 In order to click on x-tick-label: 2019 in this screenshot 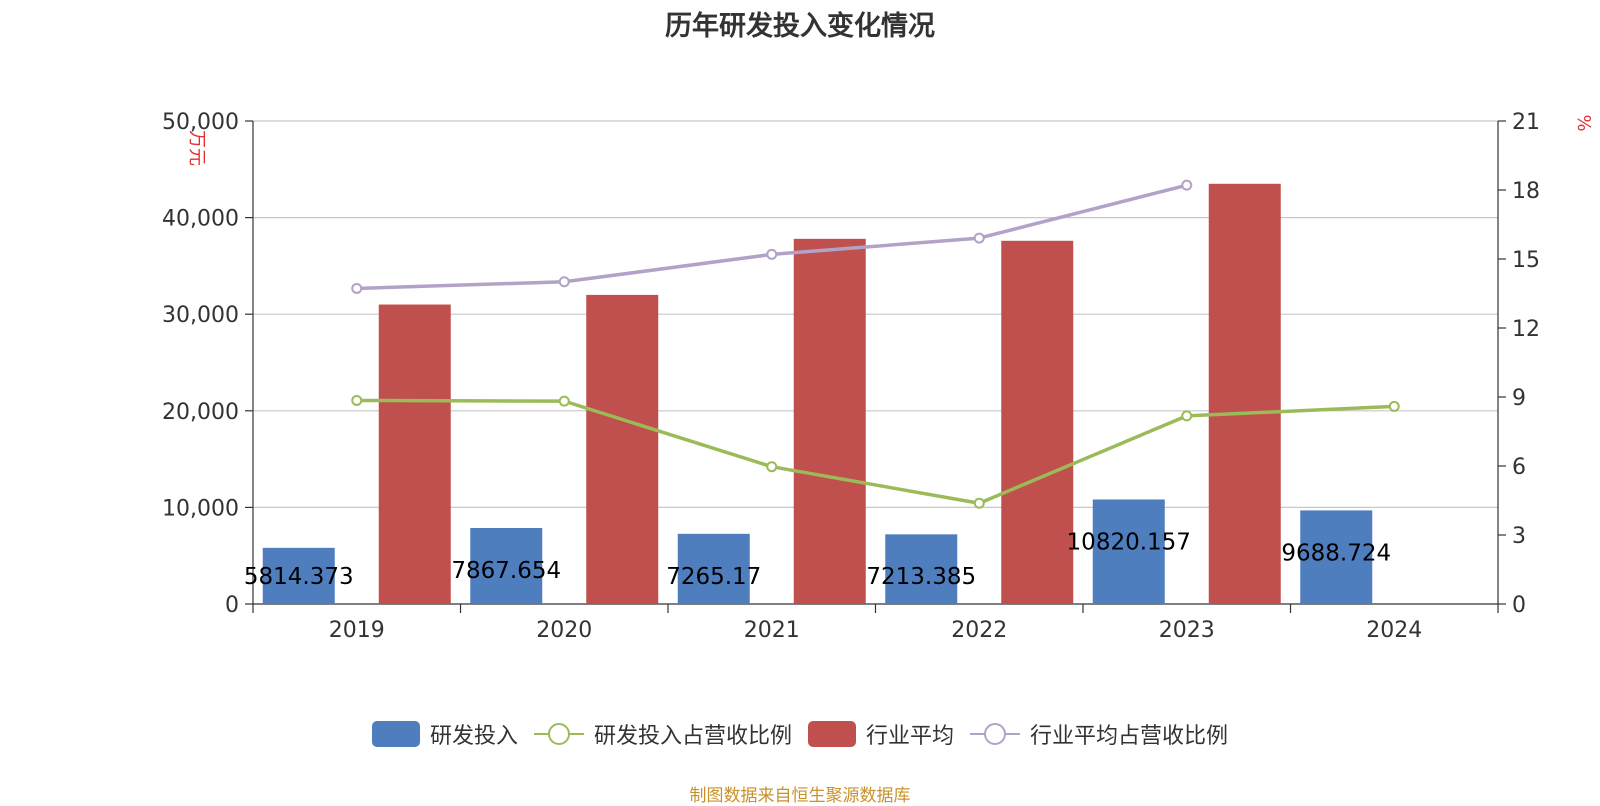, I will do `click(357, 630)`.